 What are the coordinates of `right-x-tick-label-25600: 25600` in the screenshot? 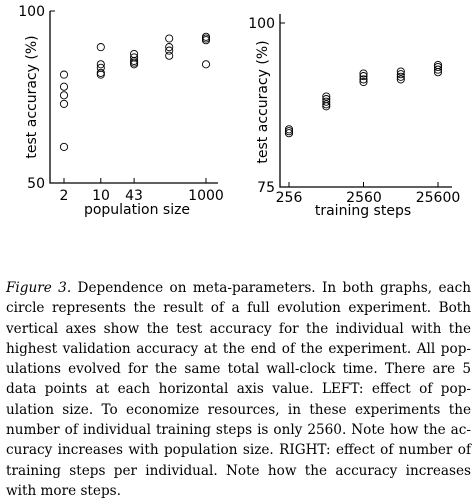 It's located at (438, 198).